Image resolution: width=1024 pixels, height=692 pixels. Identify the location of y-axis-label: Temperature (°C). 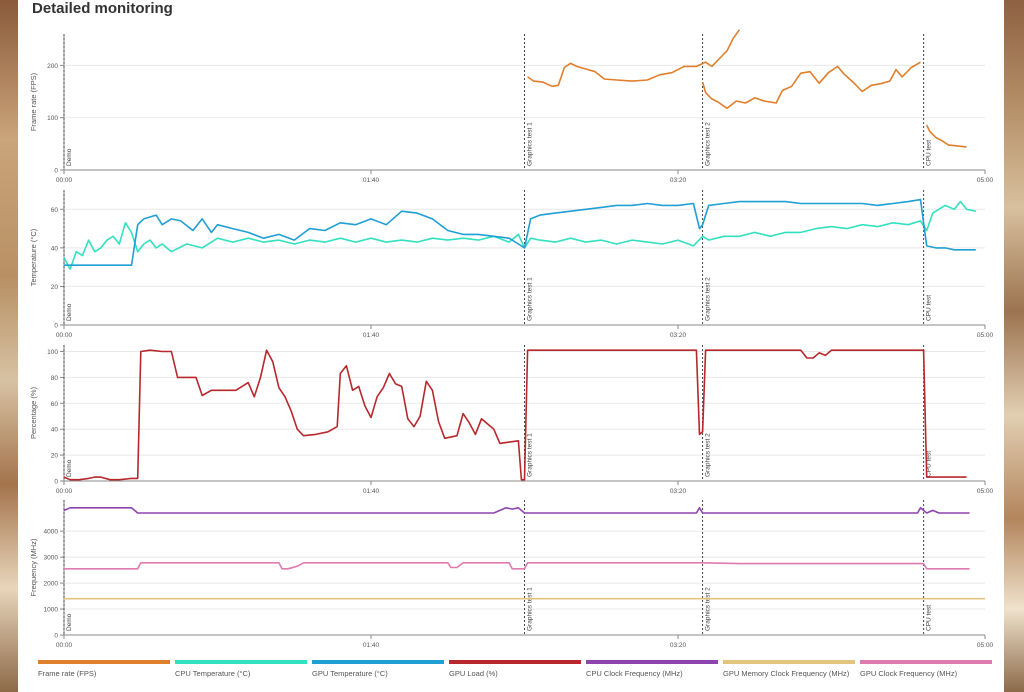
(33, 257).